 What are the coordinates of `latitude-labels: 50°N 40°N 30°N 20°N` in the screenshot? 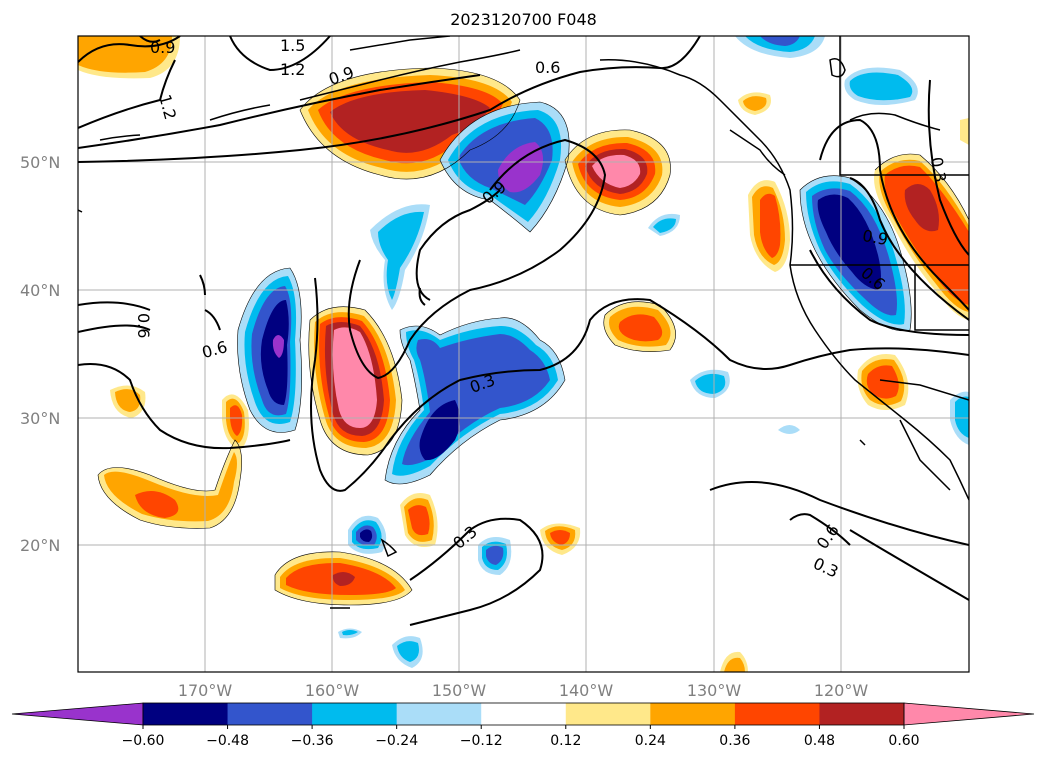 It's located at (40, 354).